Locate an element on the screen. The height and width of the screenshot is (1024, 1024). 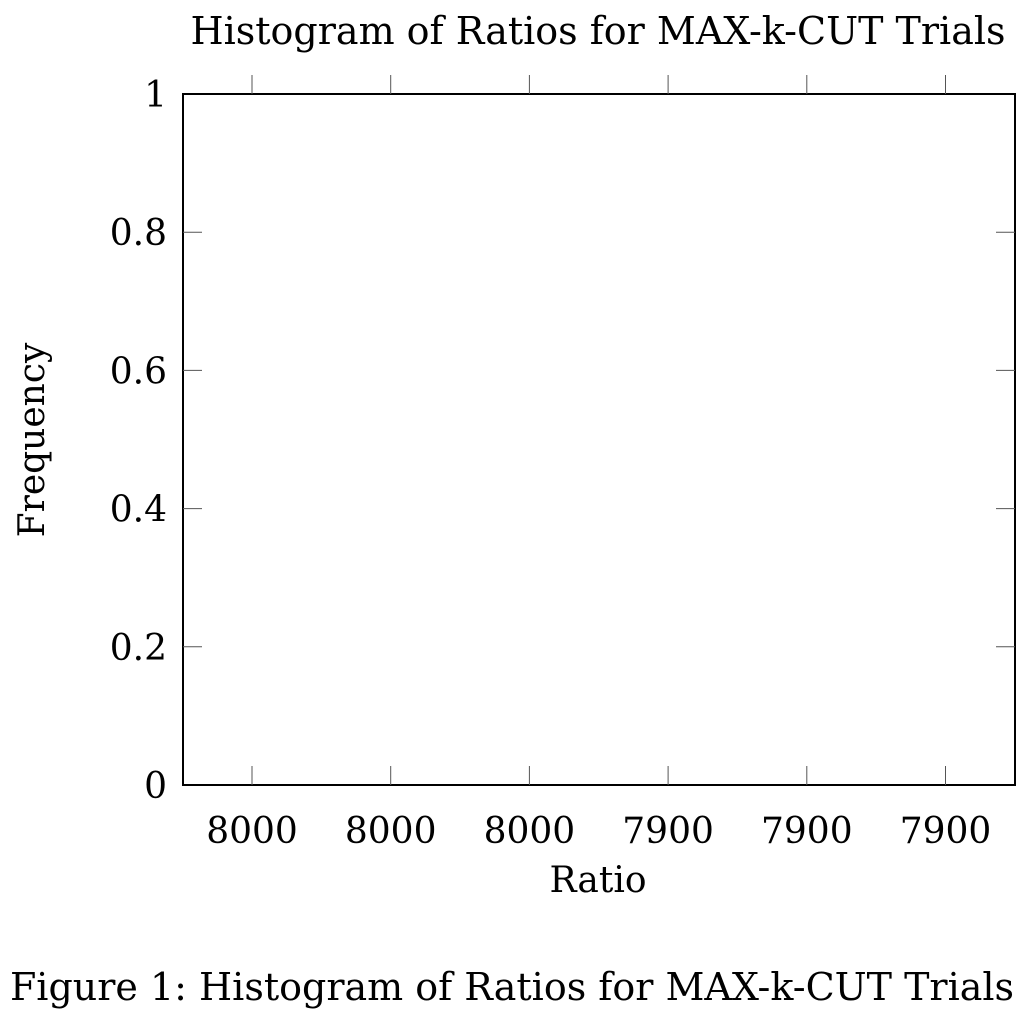
x-axis-label: Ratio is located at coordinates (597, 880).